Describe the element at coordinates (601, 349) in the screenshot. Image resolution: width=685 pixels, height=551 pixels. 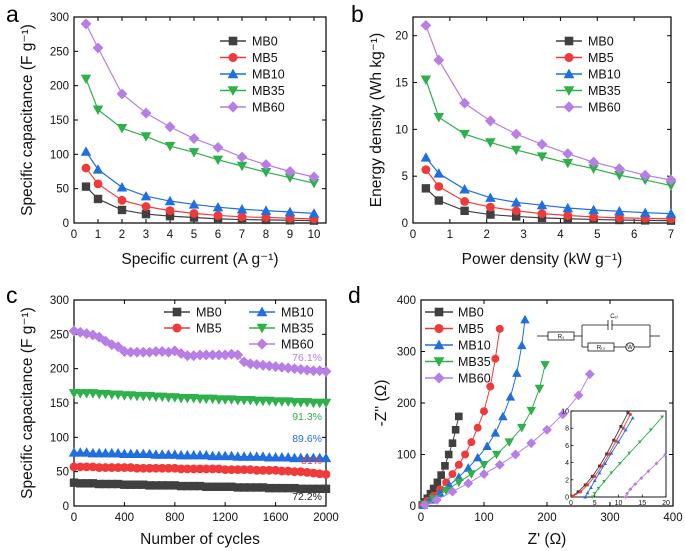
I see `circuit-label-rct: Rₜₛ` at that location.